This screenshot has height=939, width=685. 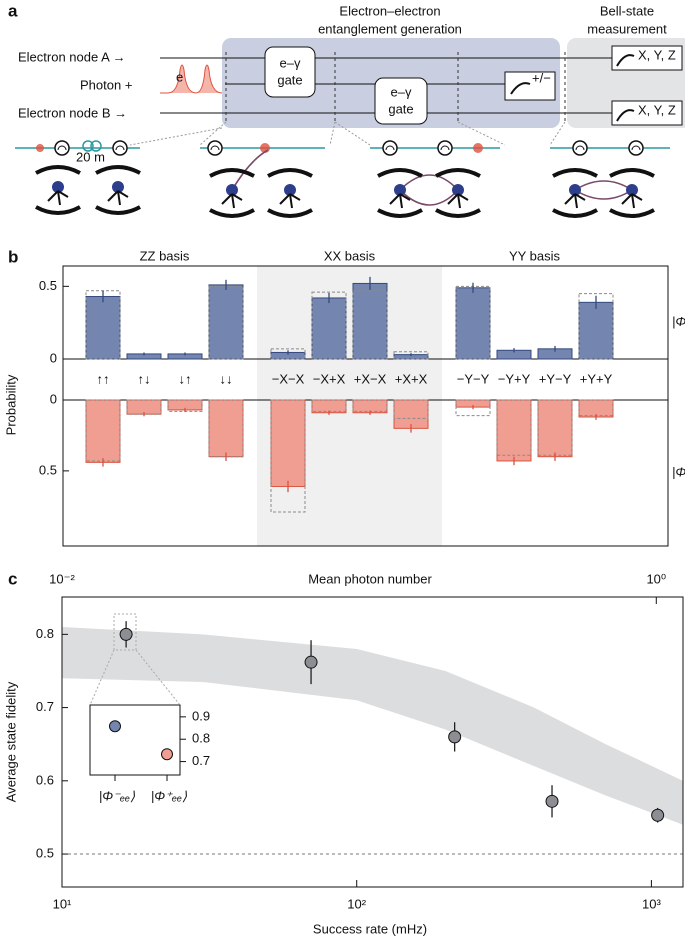 What do you see at coordinates (191, 79) in the screenshot?
I see `photon-pulses` at bounding box center [191, 79].